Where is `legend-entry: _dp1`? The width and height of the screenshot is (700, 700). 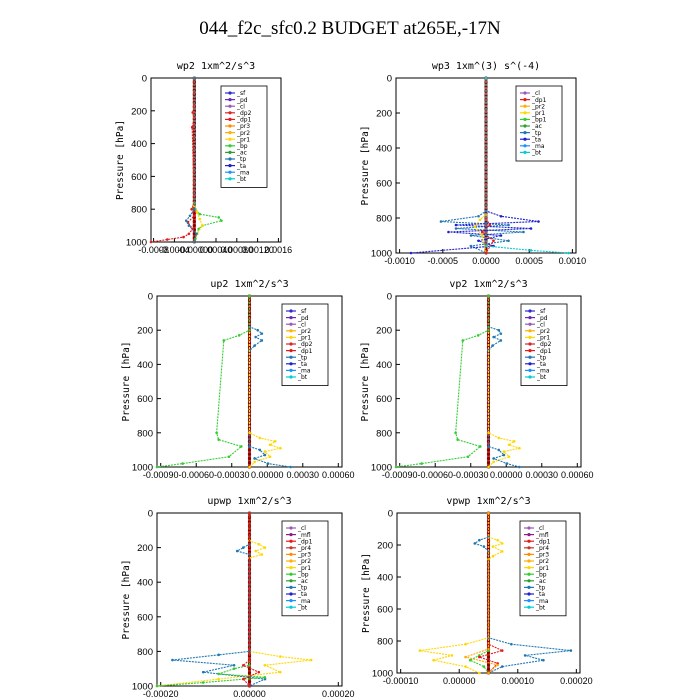 legend-entry: _dp1 is located at coordinates (544, 351).